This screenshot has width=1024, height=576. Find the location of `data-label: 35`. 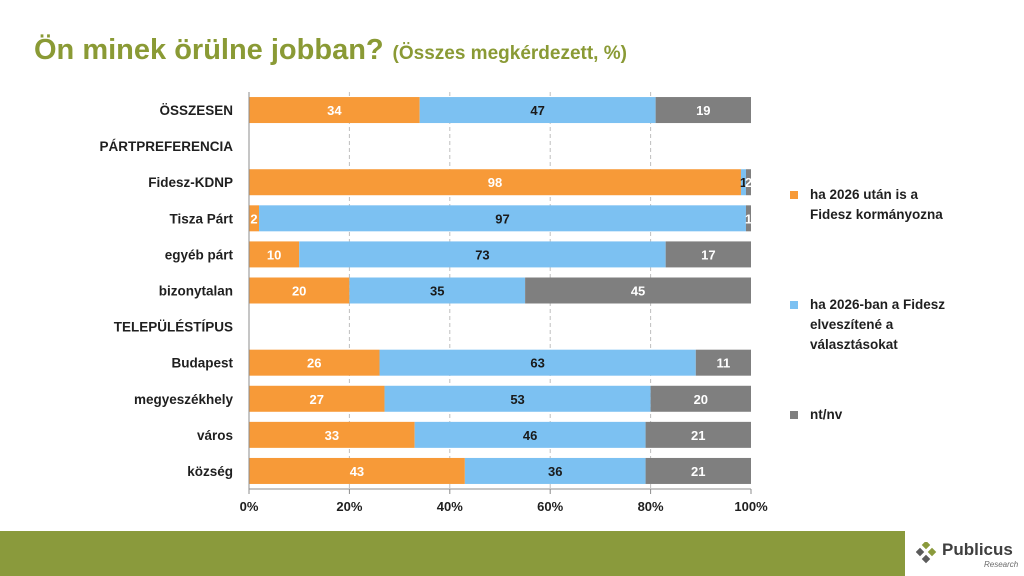

data-label: 35 is located at coordinates (437, 291).